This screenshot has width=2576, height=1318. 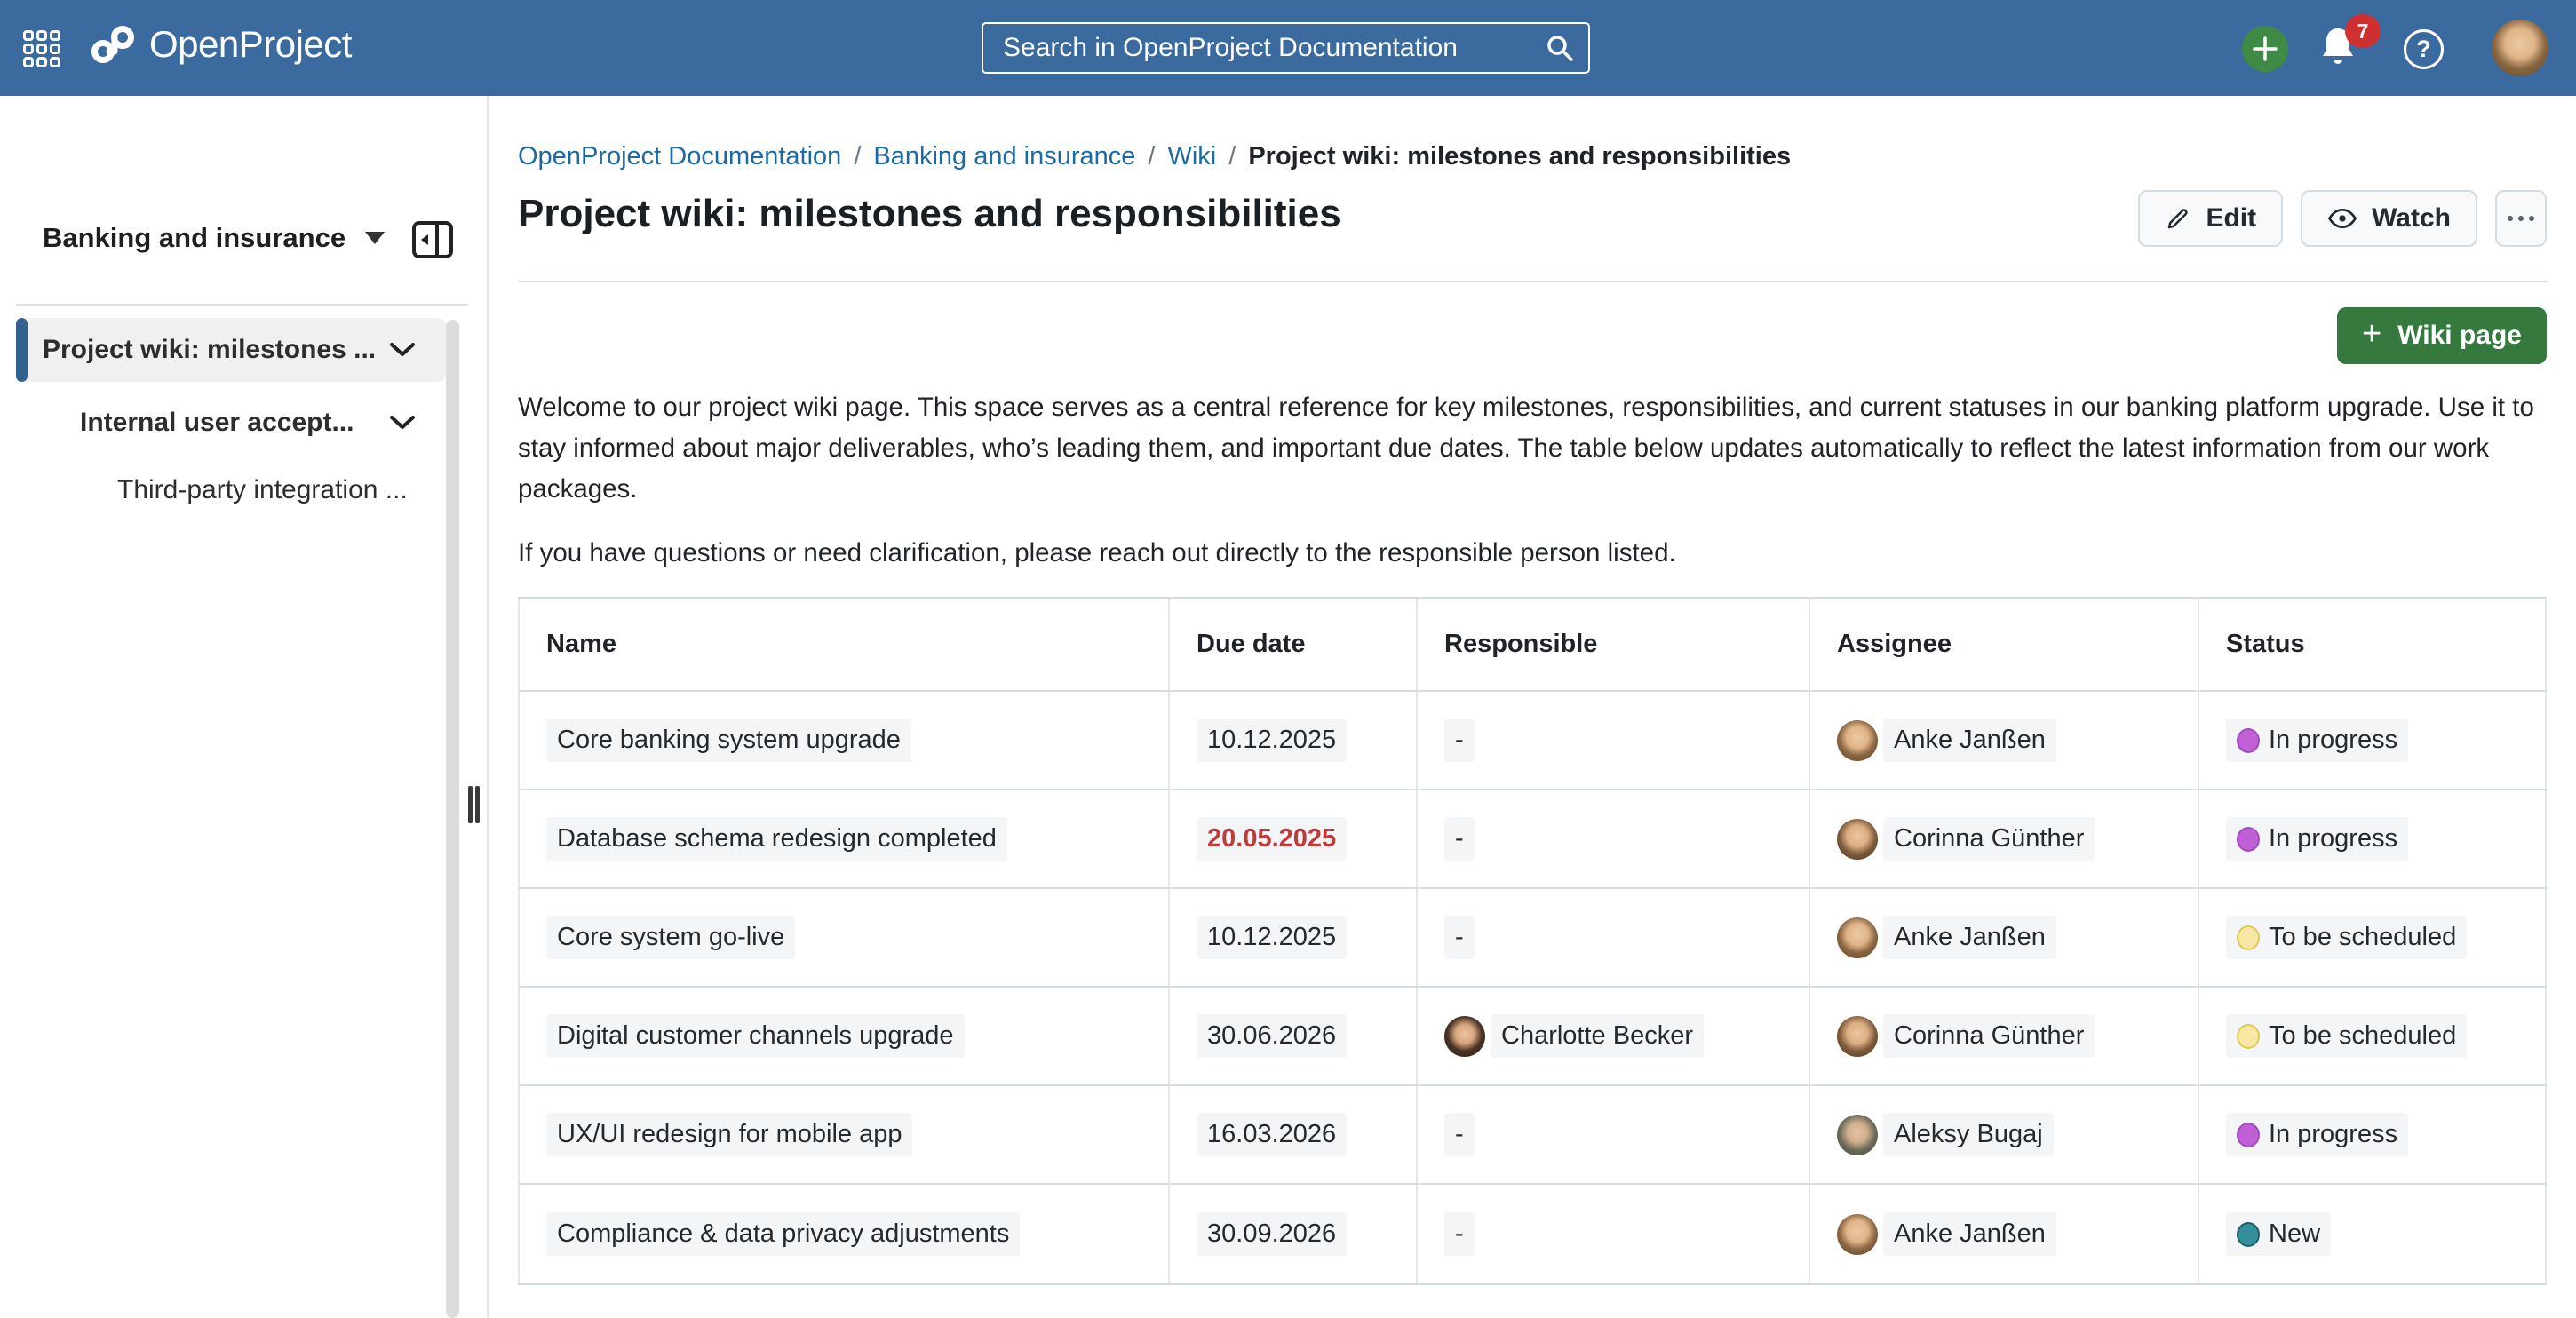 What do you see at coordinates (729, 1135) in the screenshot?
I see `work-package-name: UX/UI redesign for mobile app` at bounding box center [729, 1135].